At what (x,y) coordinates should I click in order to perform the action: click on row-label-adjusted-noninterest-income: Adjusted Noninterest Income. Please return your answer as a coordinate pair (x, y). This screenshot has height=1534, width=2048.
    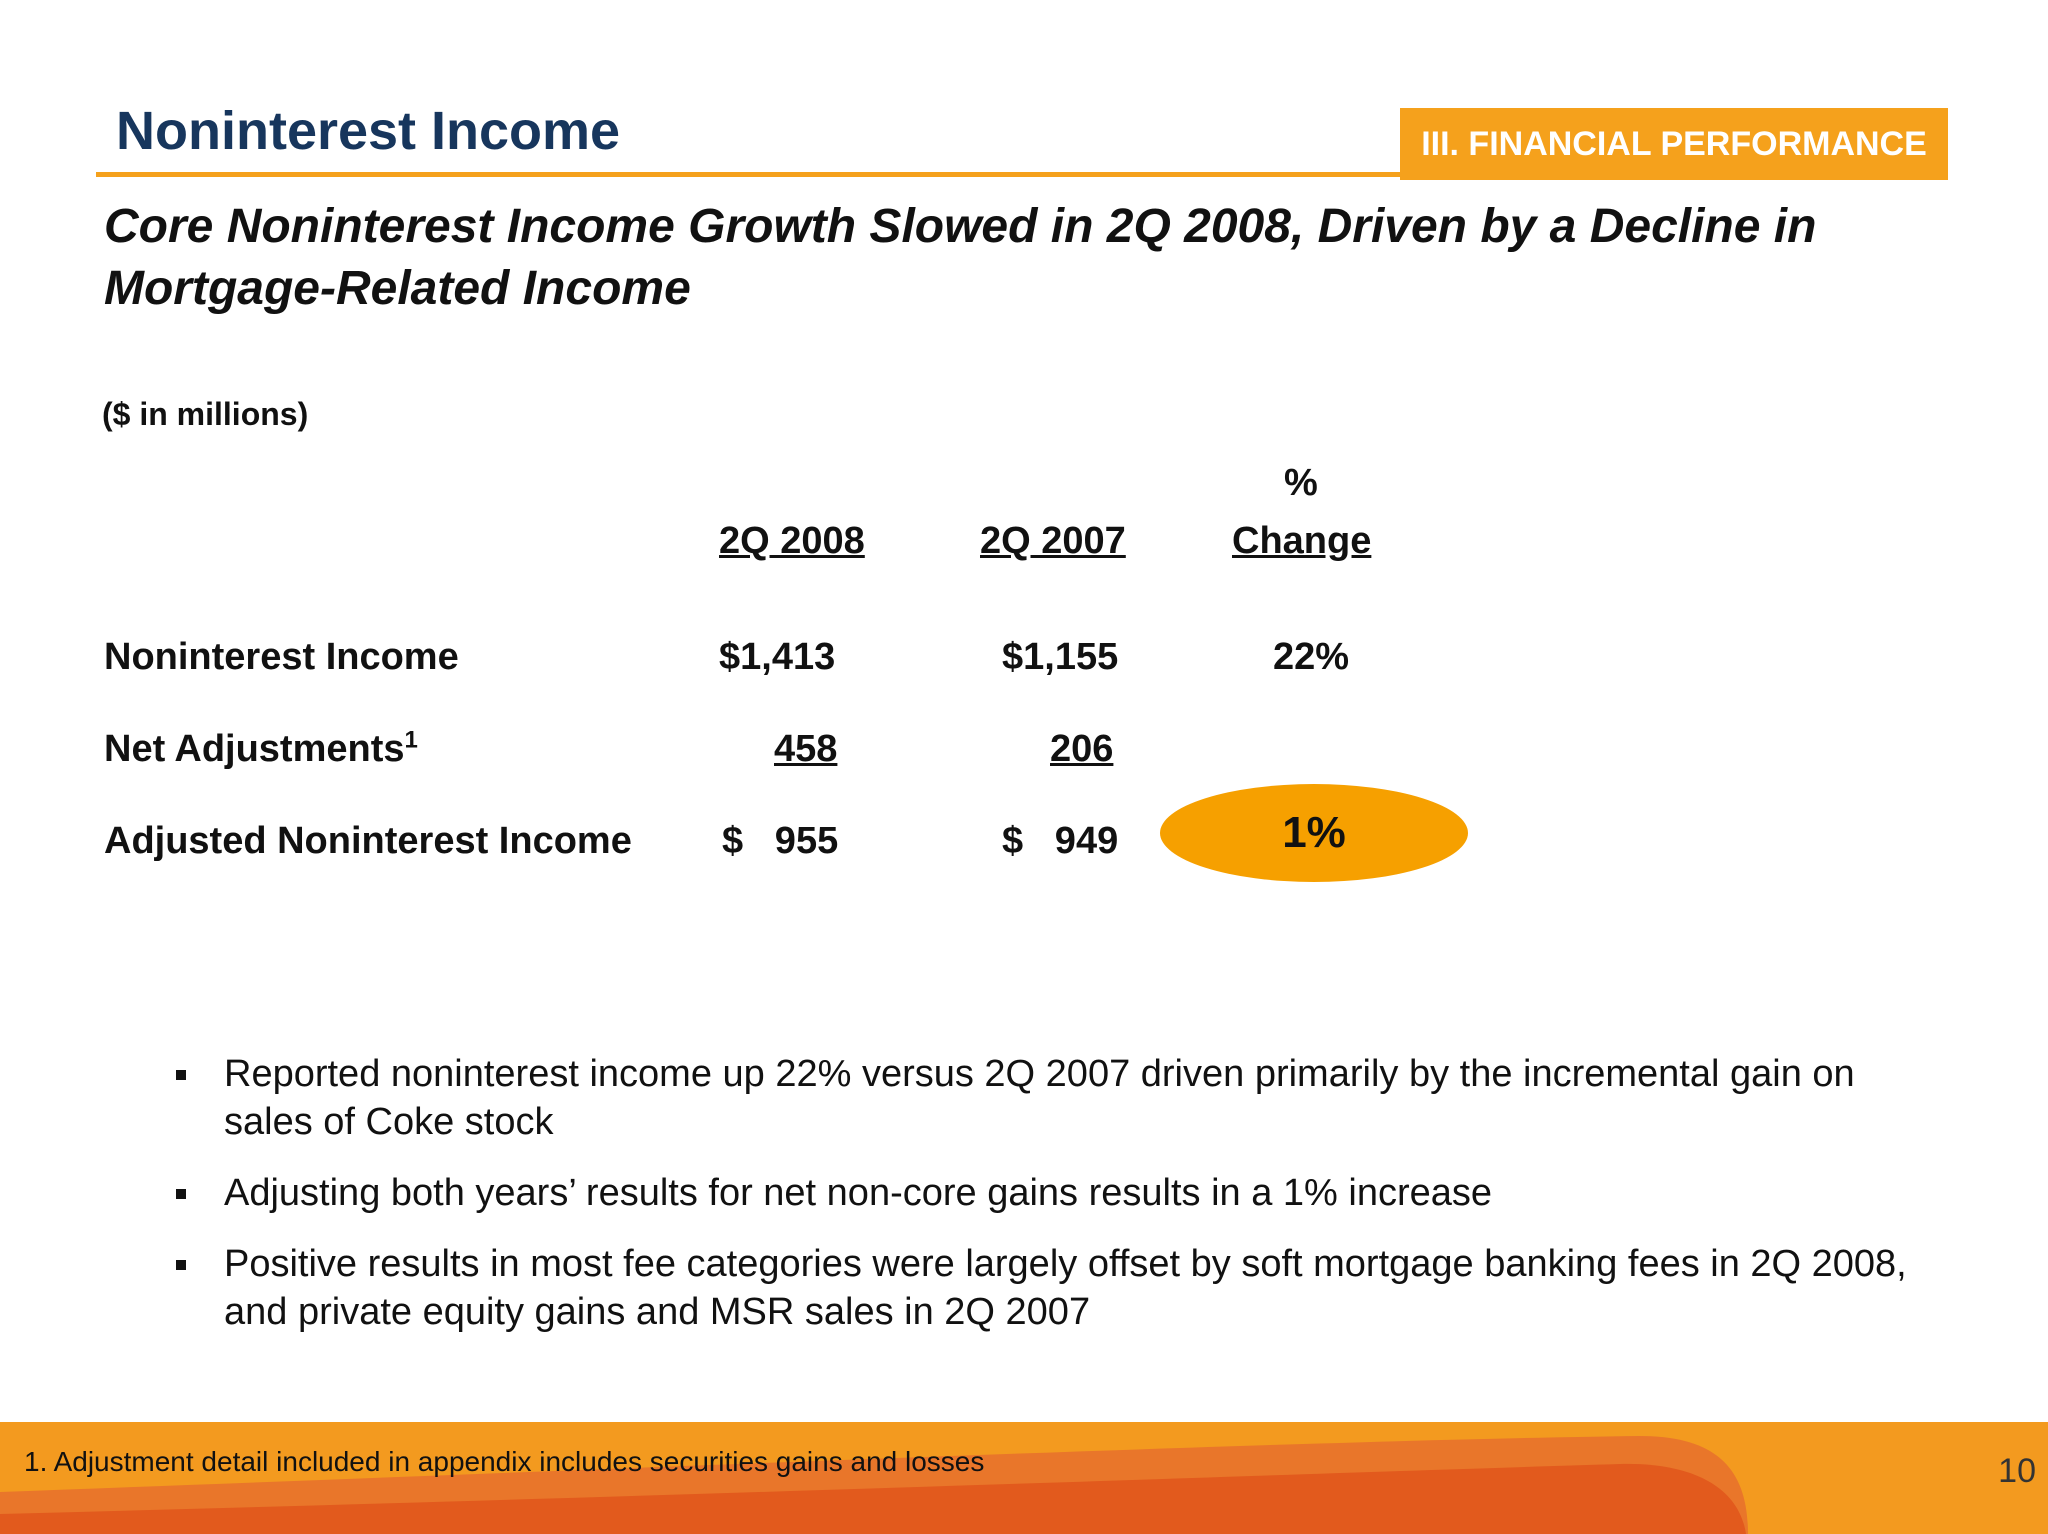
    Looking at the image, I should click on (368, 841).